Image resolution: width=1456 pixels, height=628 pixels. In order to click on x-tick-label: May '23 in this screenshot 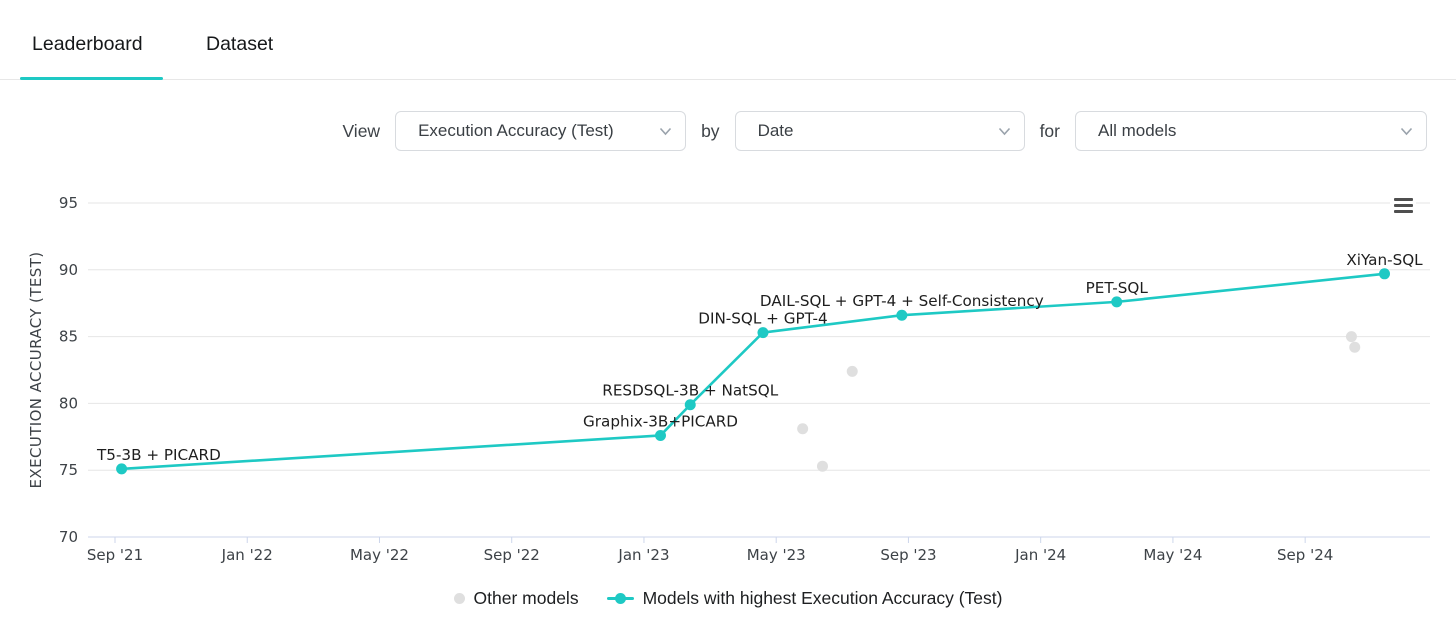, I will do `click(776, 555)`.